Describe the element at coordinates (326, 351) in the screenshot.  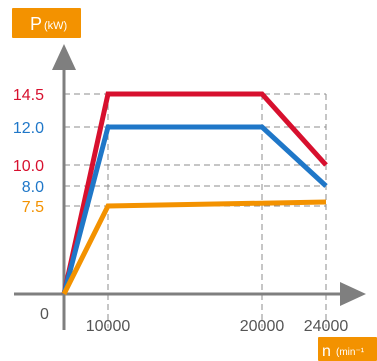
I see `x-axis-title-main: n` at that location.